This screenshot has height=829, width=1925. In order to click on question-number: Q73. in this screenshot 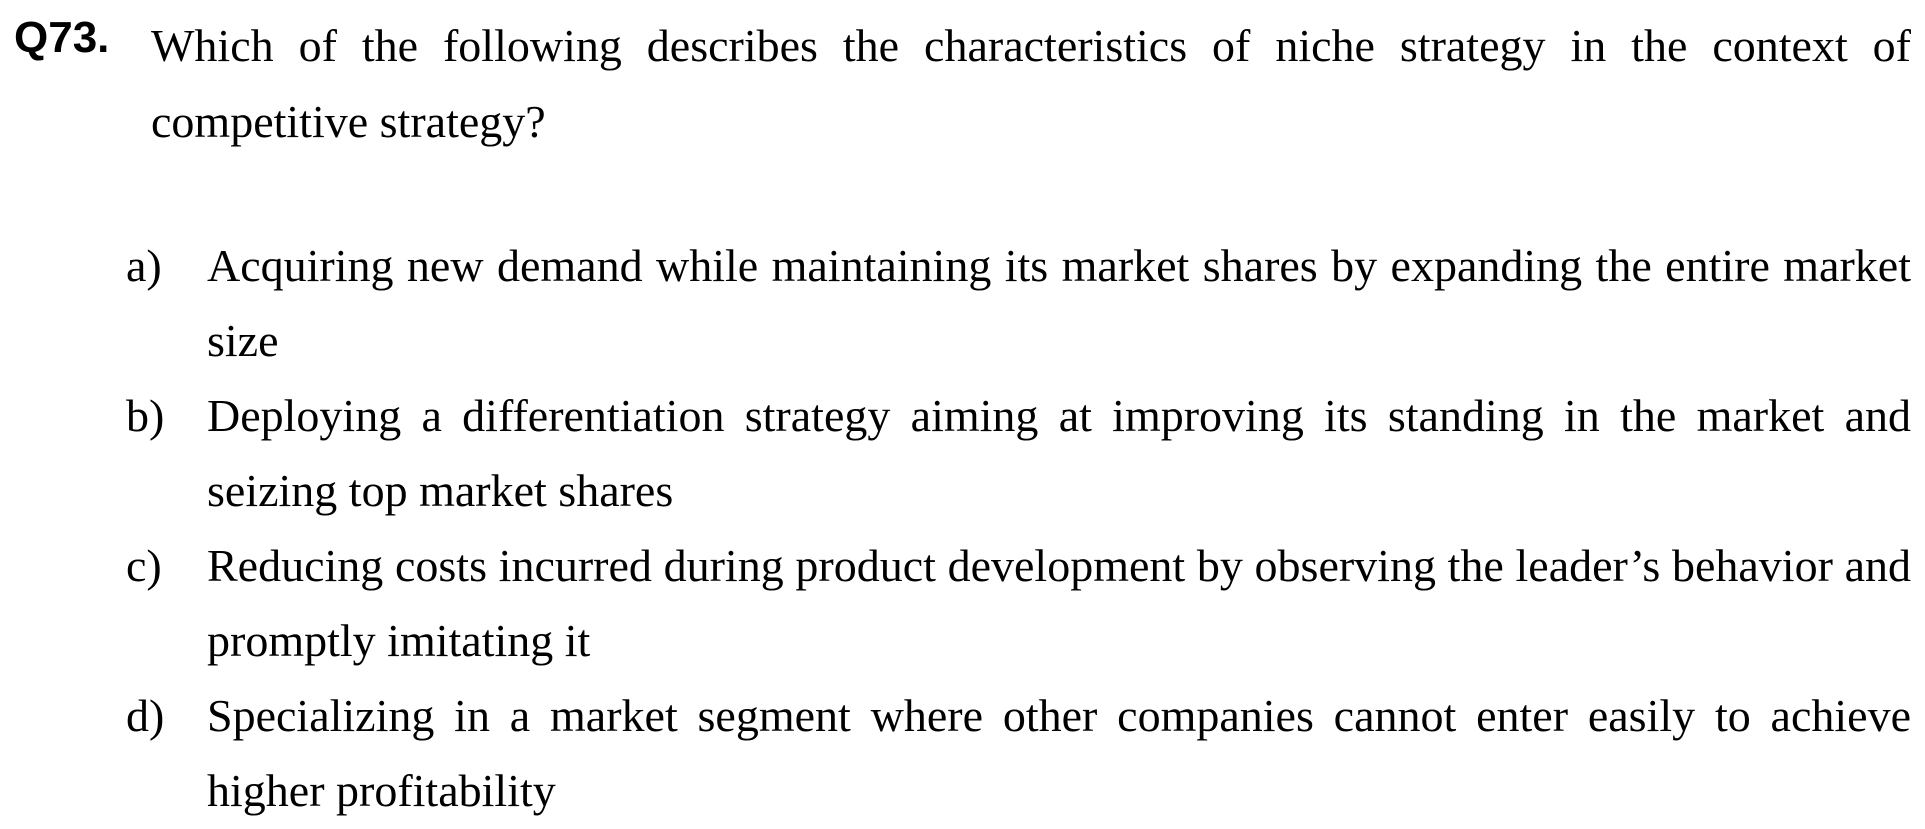, I will do `click(62, 37)`.